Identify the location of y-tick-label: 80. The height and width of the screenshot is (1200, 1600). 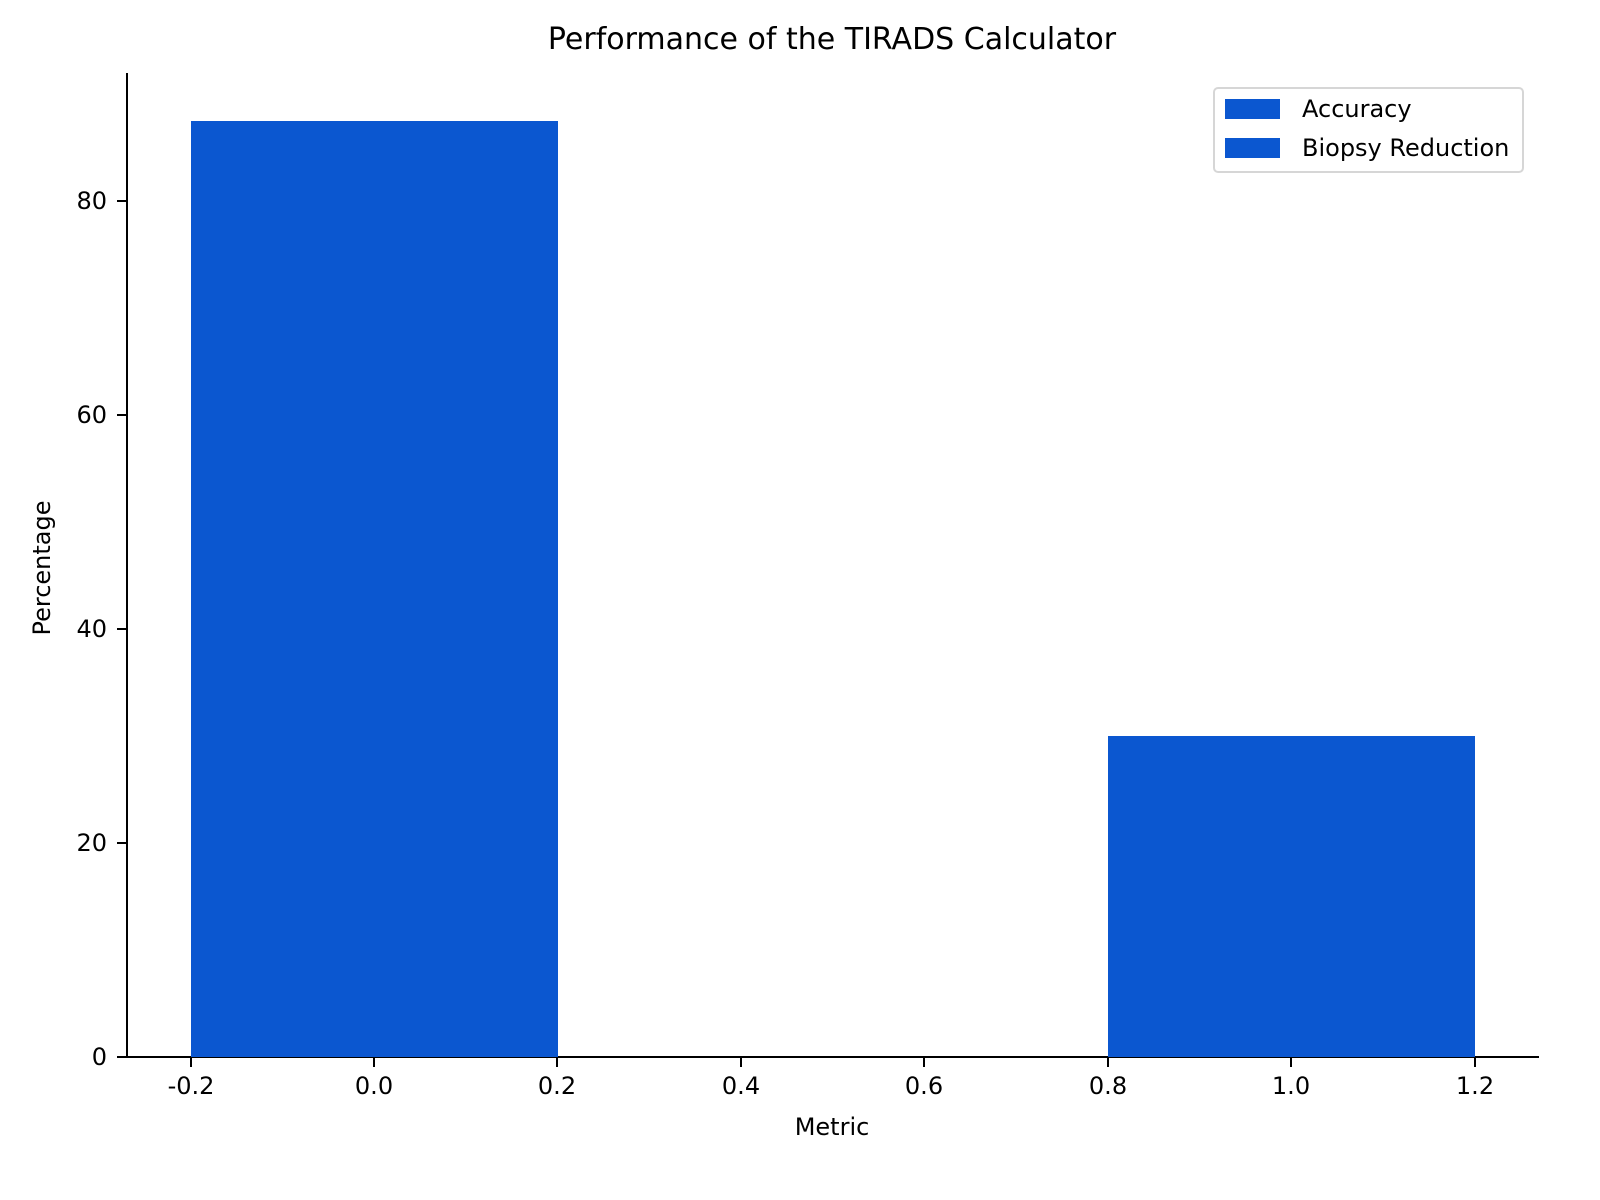
(91, 201).